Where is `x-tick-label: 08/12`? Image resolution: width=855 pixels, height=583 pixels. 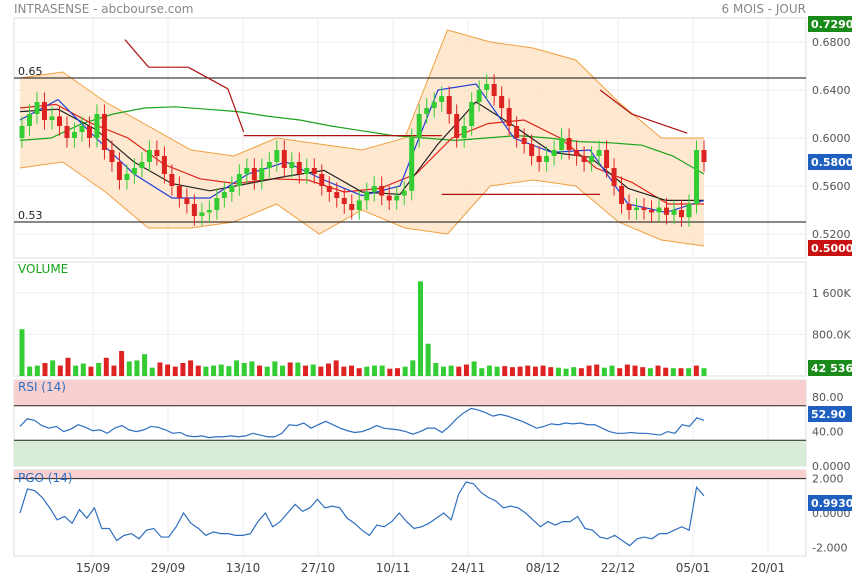
x-tick-label: 08/12 is located at coordinates (543, 568).